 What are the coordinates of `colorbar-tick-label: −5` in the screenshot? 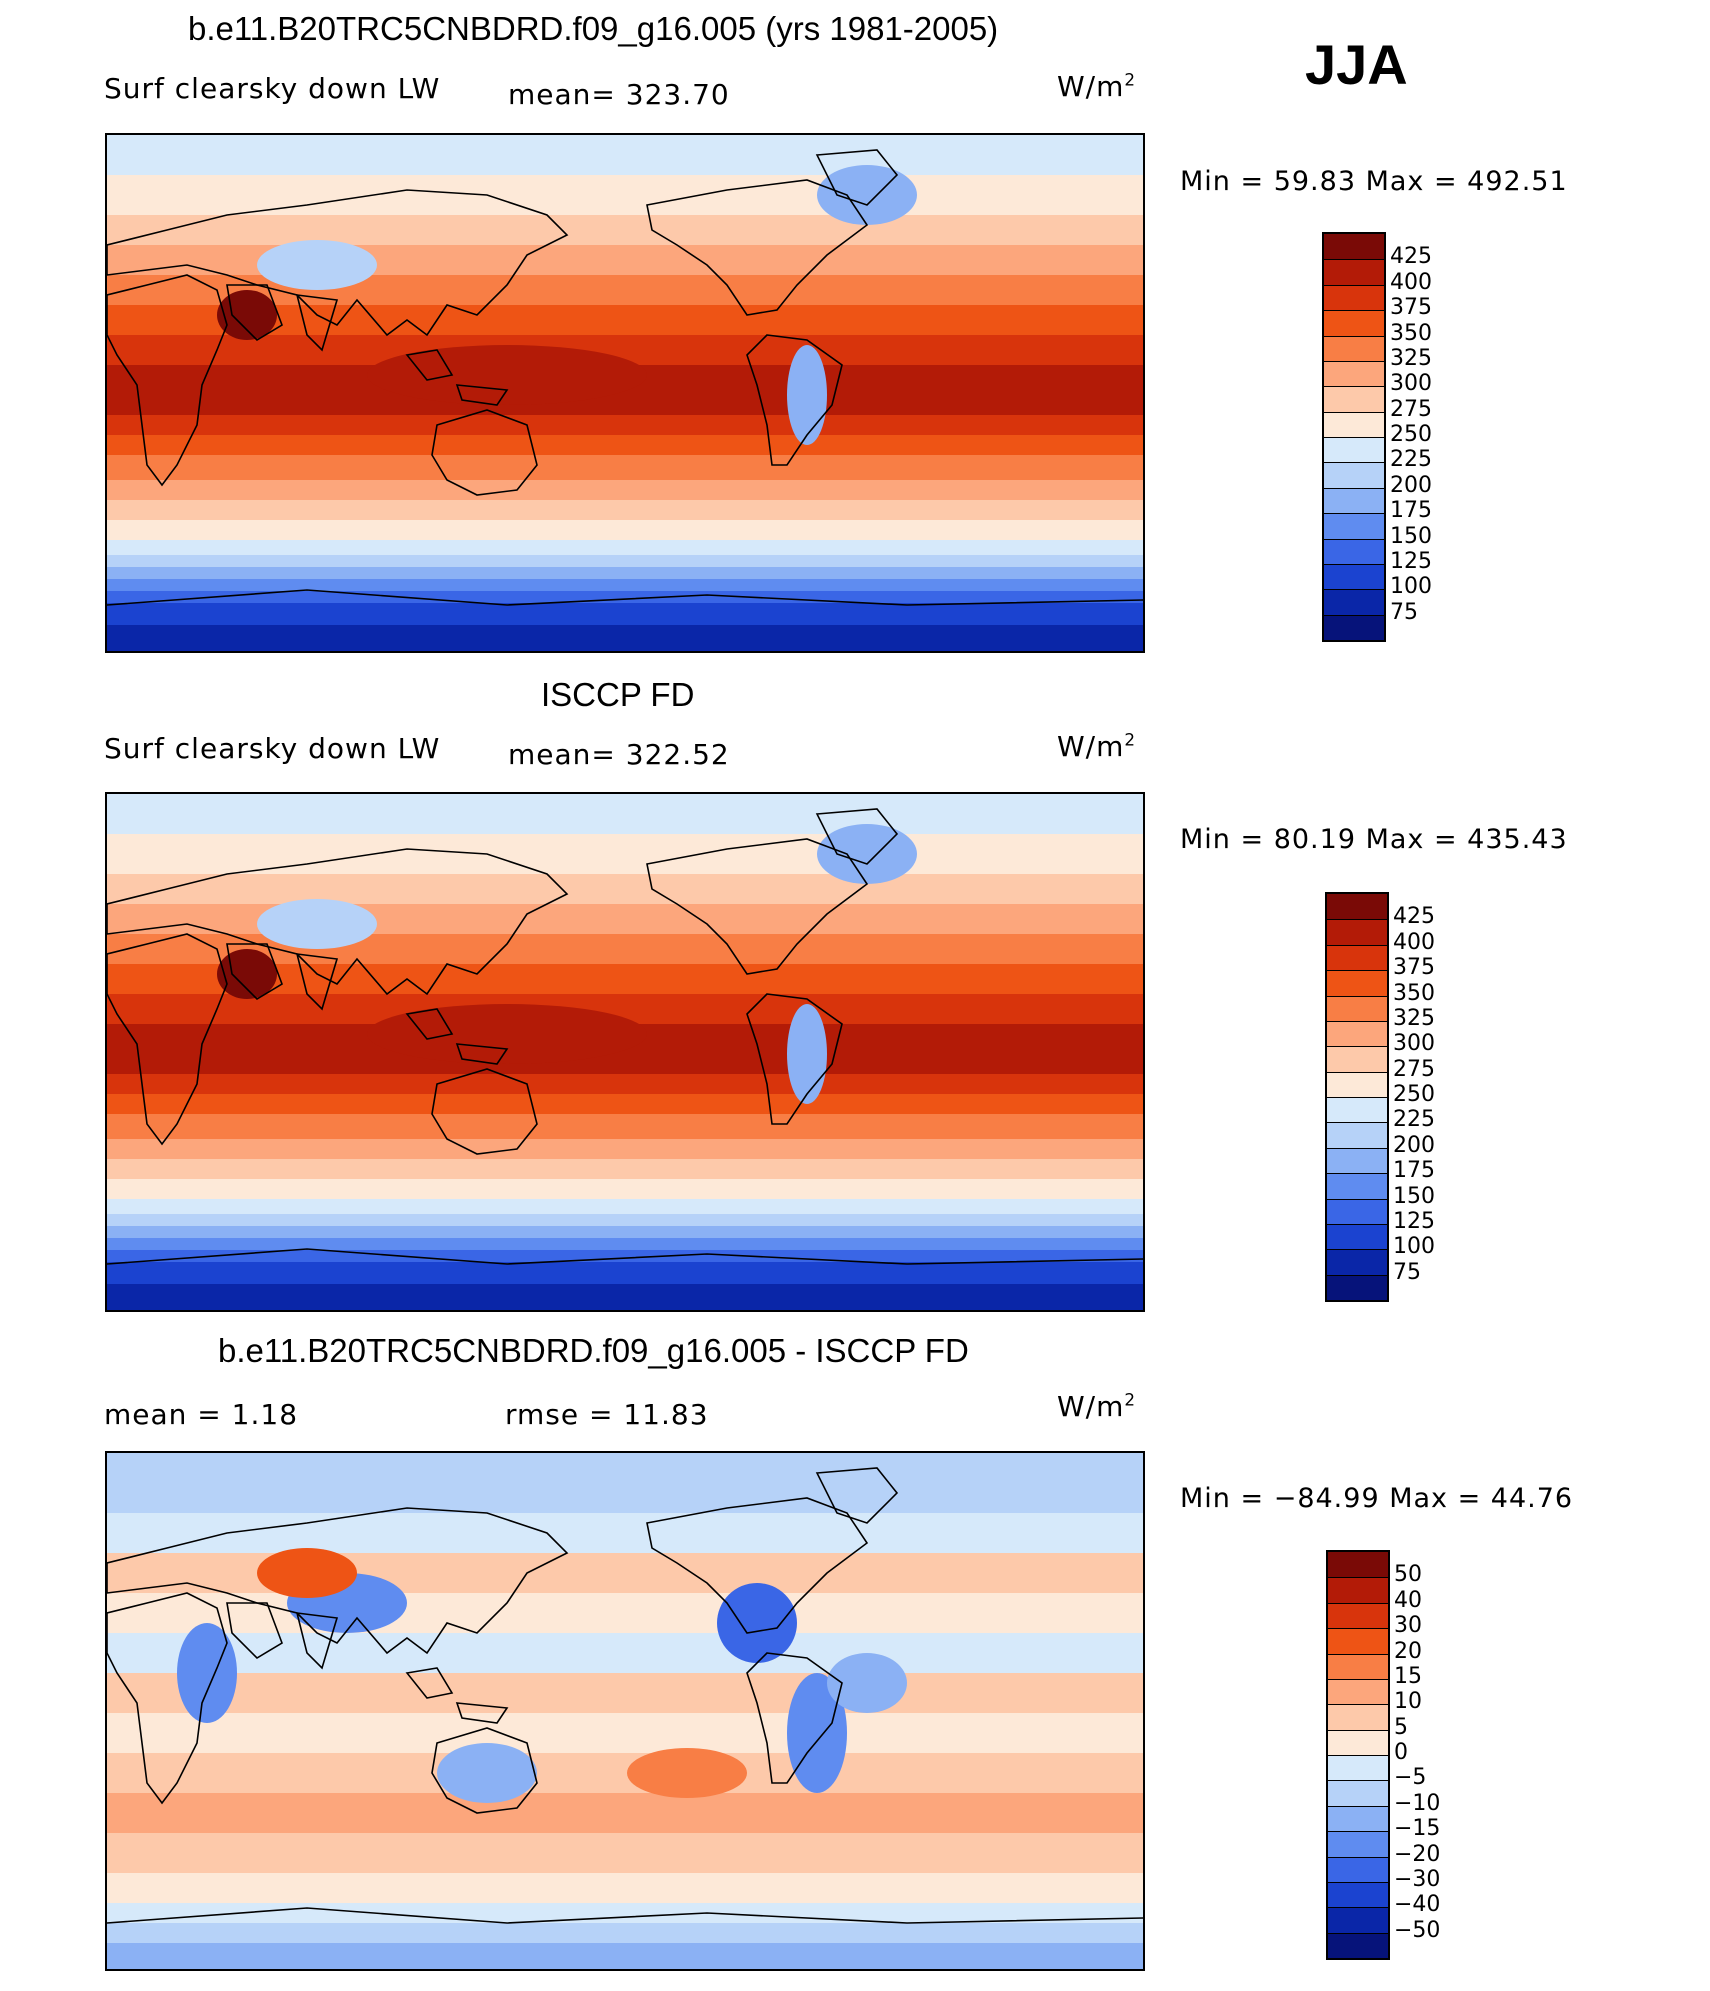 It's located at (1410, 1778).